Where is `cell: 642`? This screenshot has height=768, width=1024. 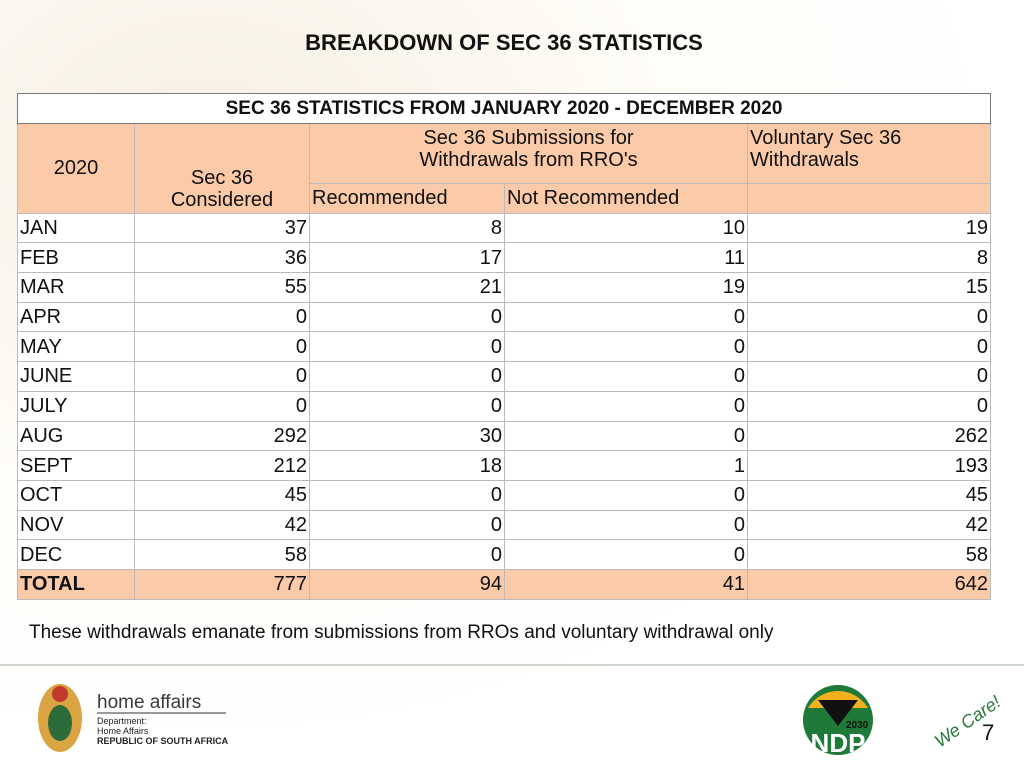
cell: 642 is located at coordinates (869, 584).